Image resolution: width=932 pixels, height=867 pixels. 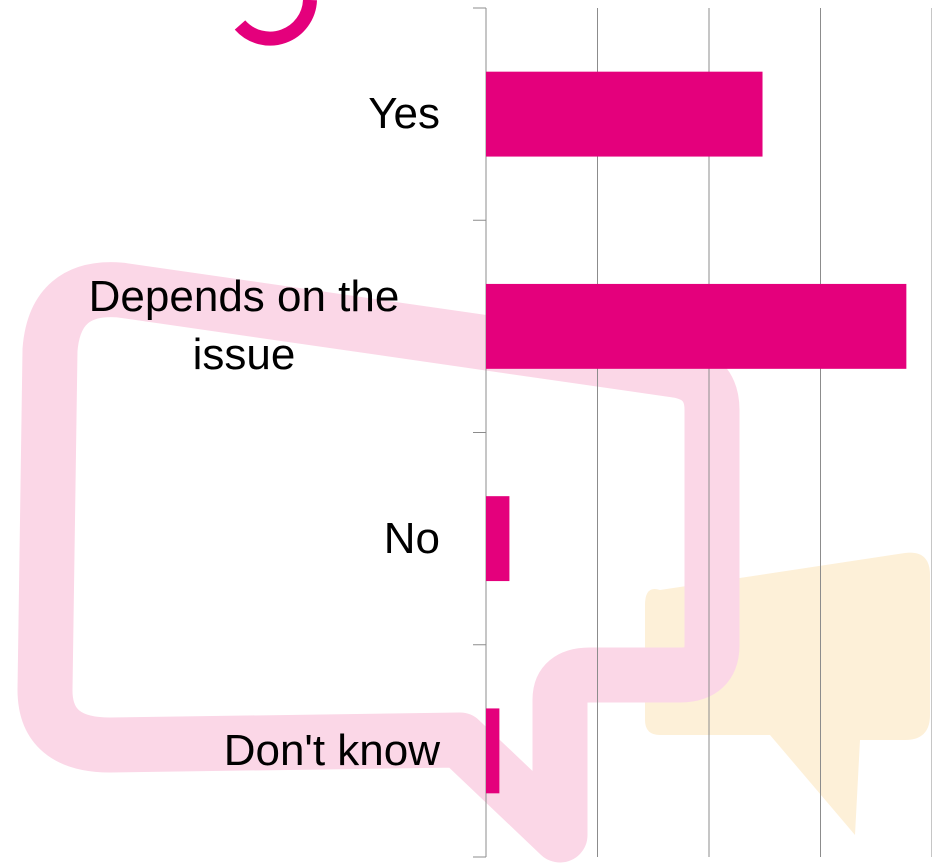 I want to click on y-tick-label: Don't know, so click(x=331, y=750).